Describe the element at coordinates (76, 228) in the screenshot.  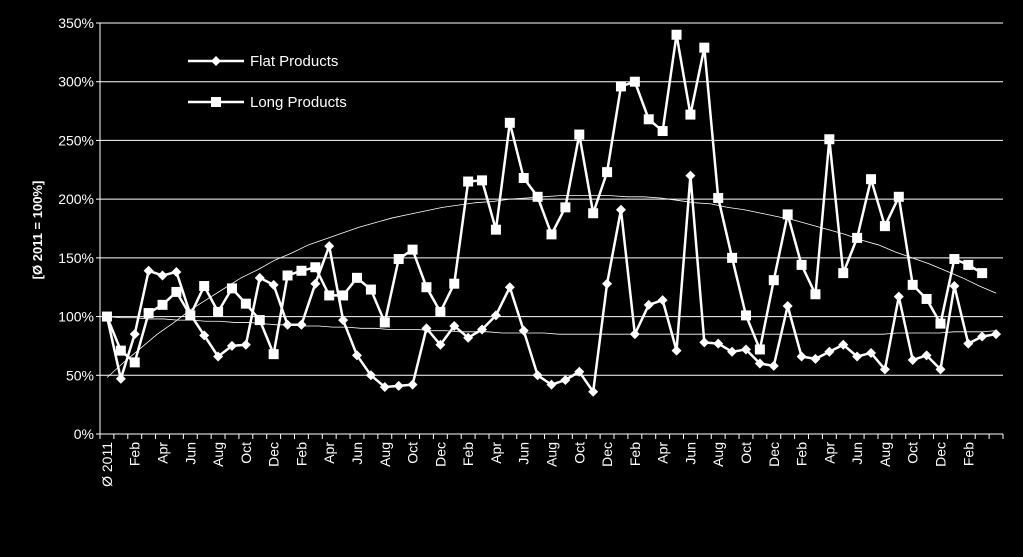
I see `y-tick-labels: 0% 50% 100% 150% 200% 250% 300% 350%` at that location.